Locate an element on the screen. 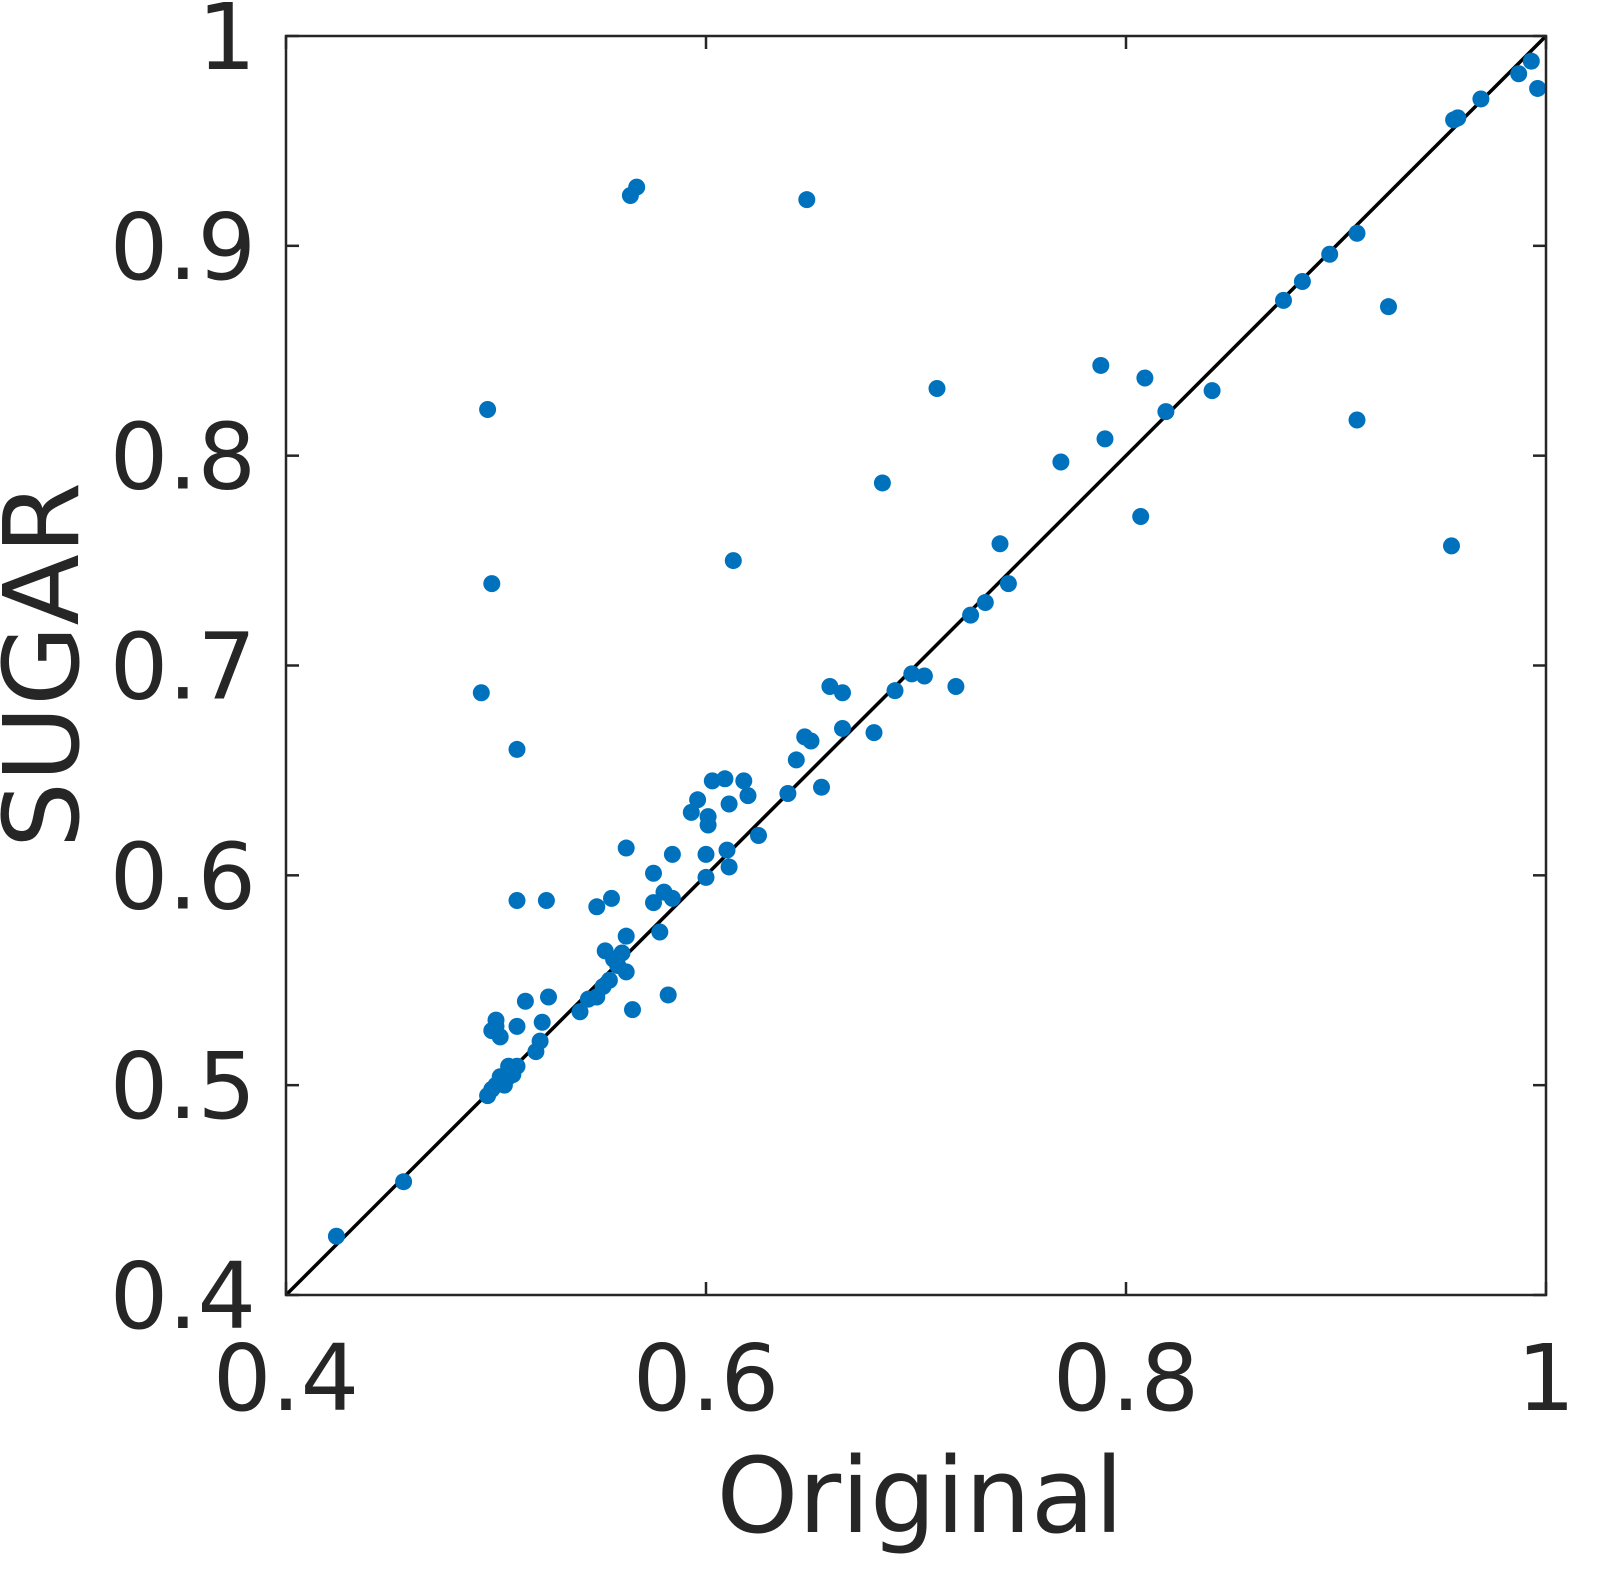 This screenshot has width=1608, height=1592. y-tick-label: 0.4 is located at coordinates (183, 1296).